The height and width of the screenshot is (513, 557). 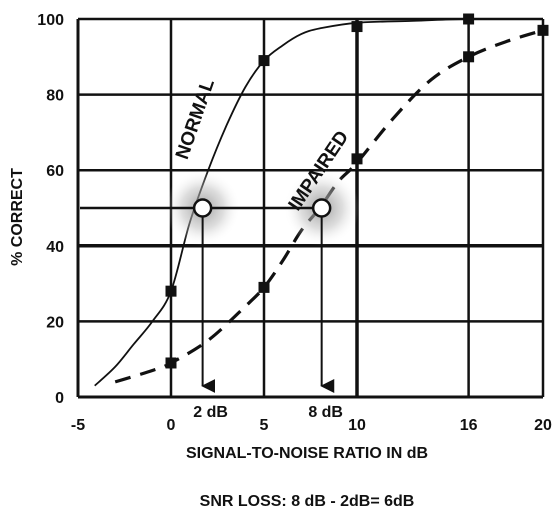 What do you see at coordinates (357, 425) in the screenshot?
I see `x-tick-label: 10` at bounding box center [357, 425].